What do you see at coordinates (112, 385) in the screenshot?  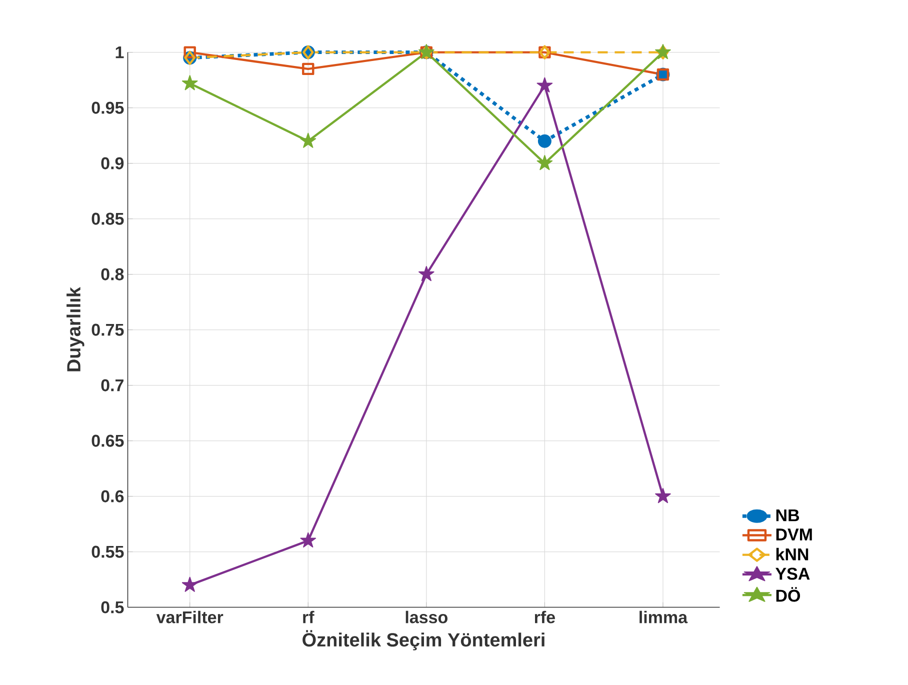 I see `y-tick-label: 0.7` at bounding box center [112, 385].